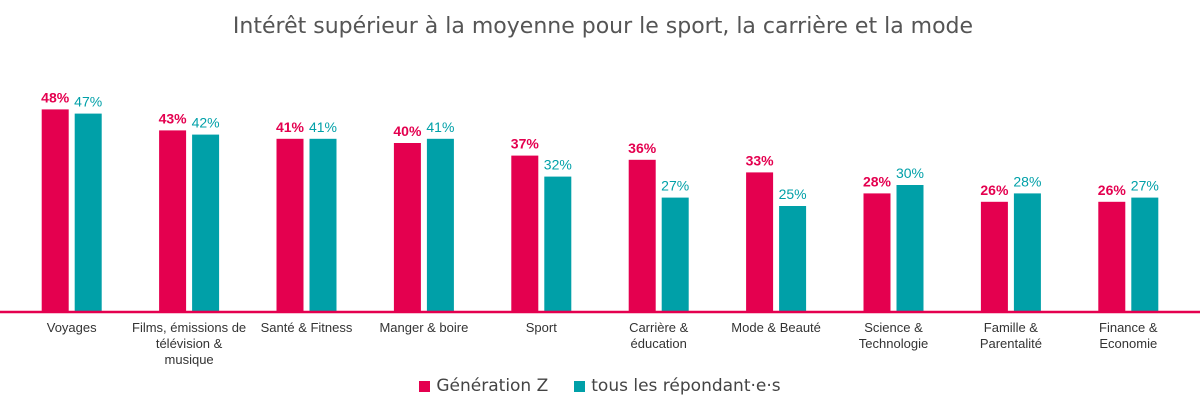 This screenshot has height=414, width=1200. What do you see at coordinates (423, 327) in the screenshot?
I see `category-label-3-line-0: Manger & boire` at bounding box center [423, 327].